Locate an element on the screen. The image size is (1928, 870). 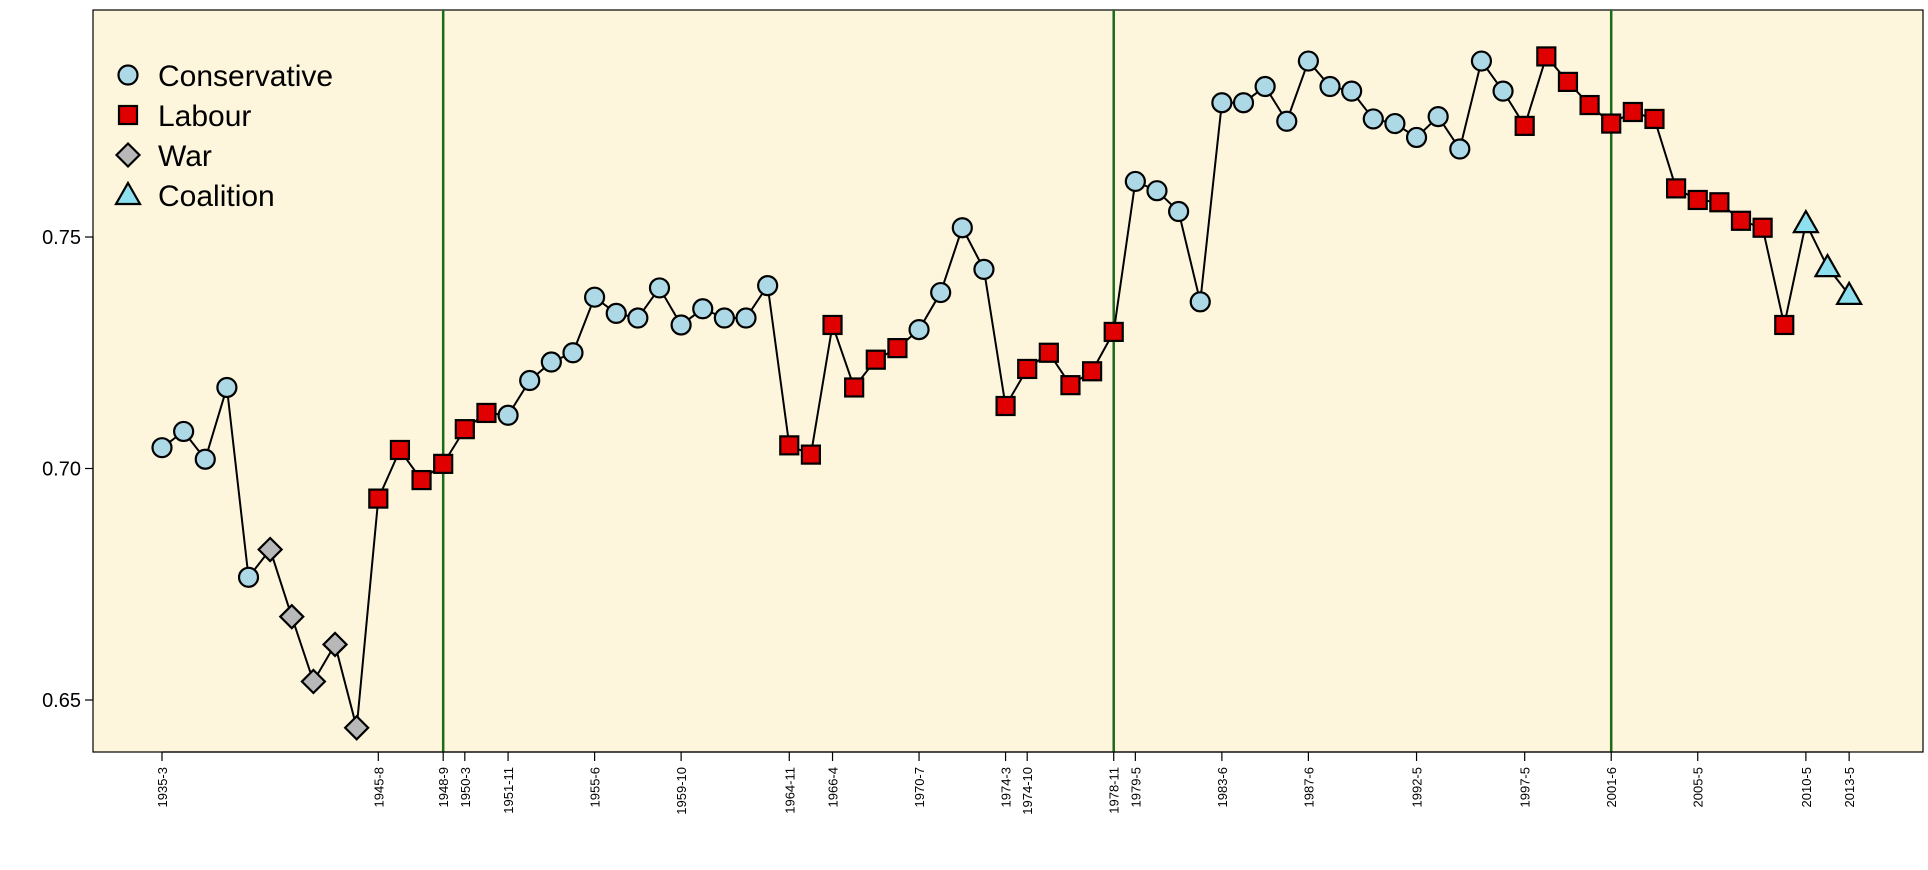
legend-item: Coalition is located at coordinates (194, 196).